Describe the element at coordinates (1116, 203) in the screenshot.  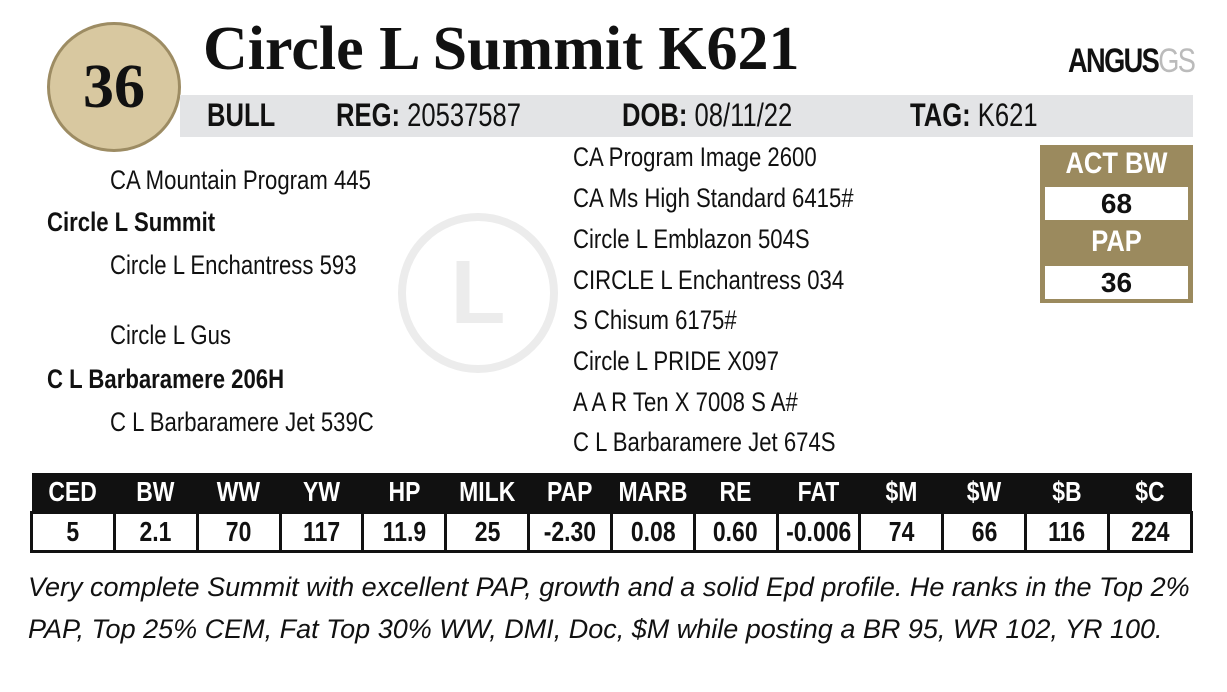
I see `act-bw-value: 68` at that location.